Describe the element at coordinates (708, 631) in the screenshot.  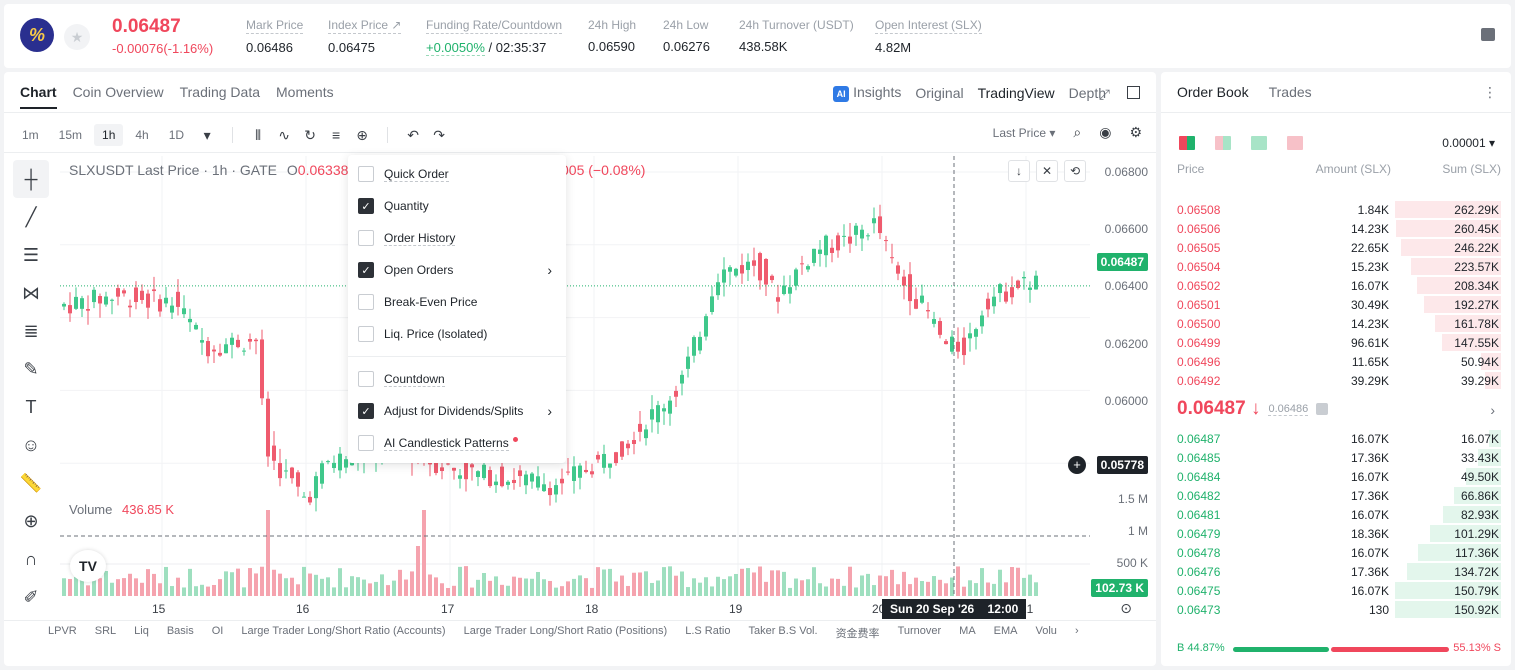
I see `indicator-item: L.S Ratio` at that location.